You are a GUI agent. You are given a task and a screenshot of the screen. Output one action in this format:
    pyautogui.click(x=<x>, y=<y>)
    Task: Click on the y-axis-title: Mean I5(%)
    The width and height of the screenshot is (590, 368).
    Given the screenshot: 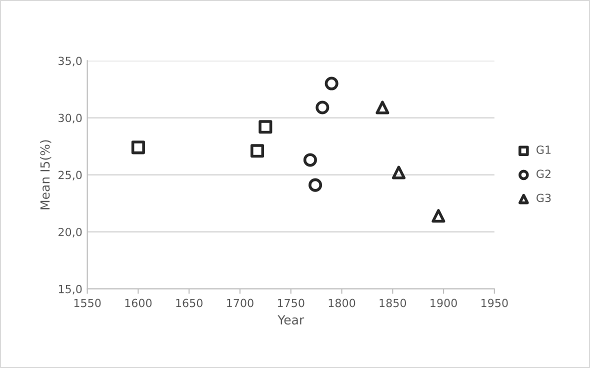 What is the action you would take?
    pyautogui.click(x=46, y=175)
    